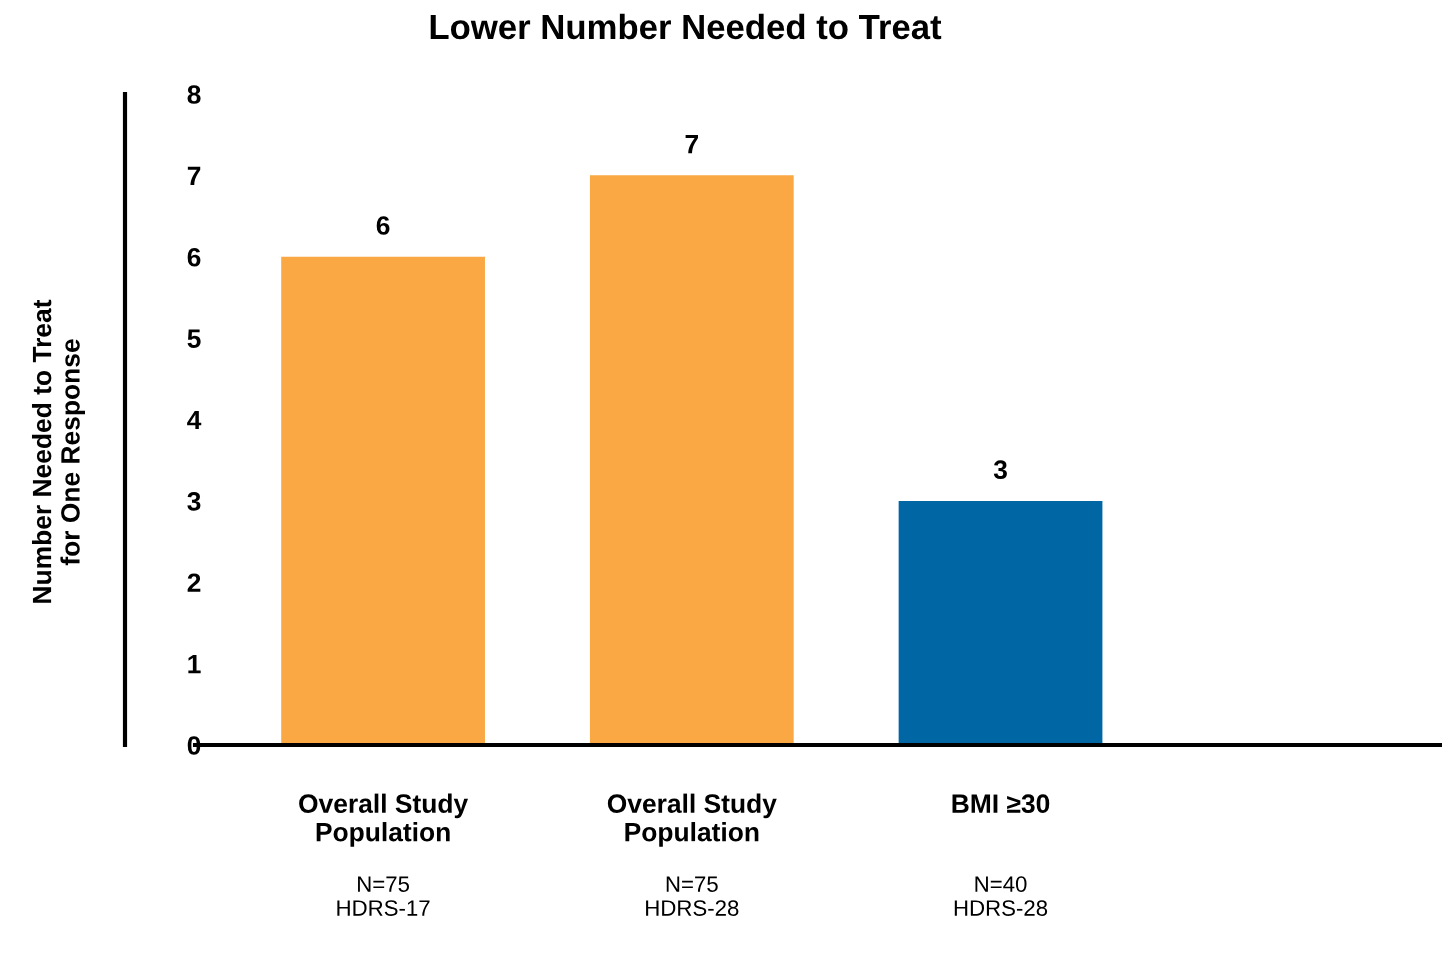 This screenshot has height=970, width=1442. What do you see at coordinates (194, 582) in the screenshot?
I see `y-tick-label: 2` at bounding box center [194, 582].